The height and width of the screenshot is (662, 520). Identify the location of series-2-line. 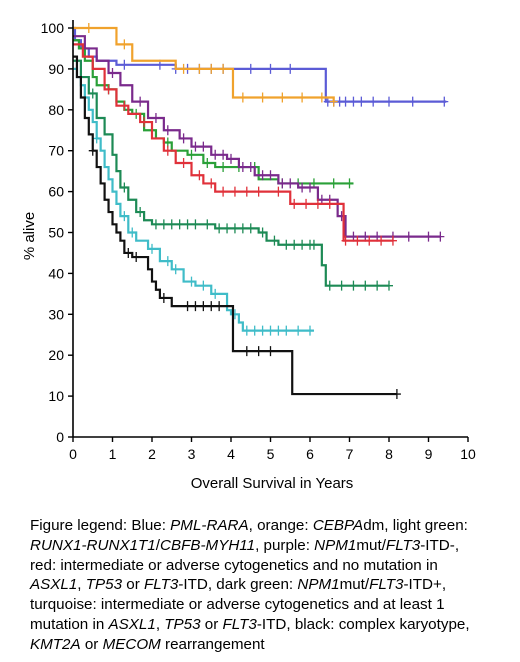
(213, 112).